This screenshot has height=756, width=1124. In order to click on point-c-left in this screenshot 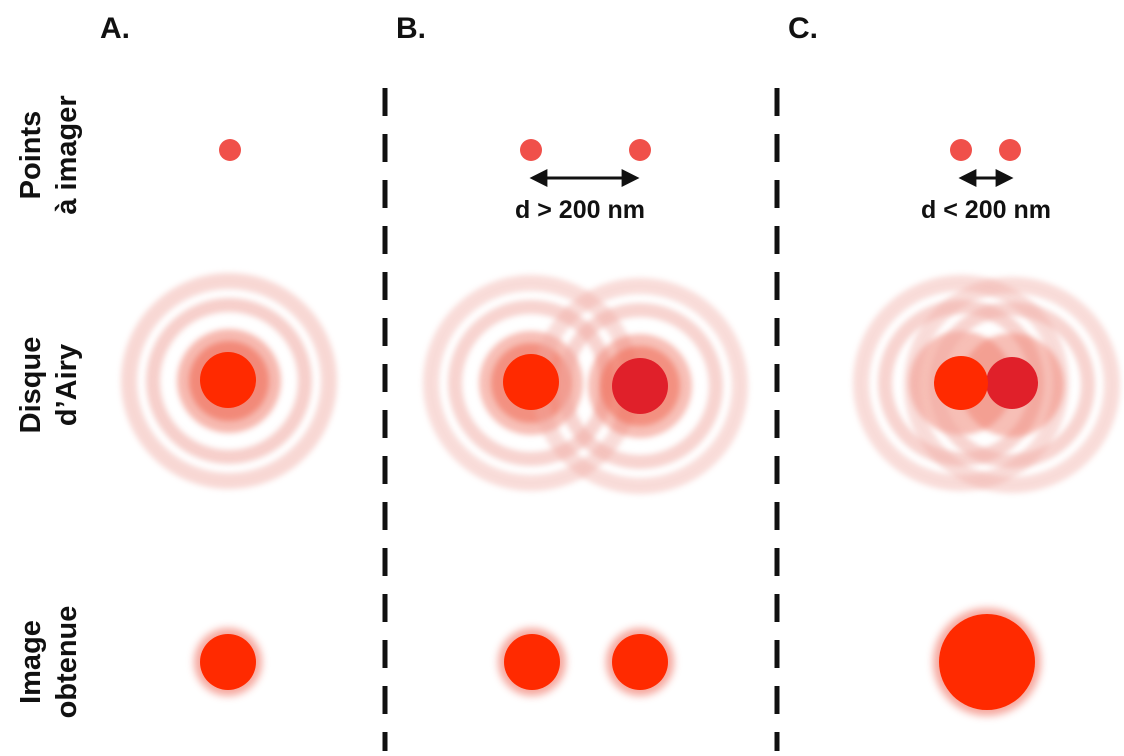, I will do `click(961, 150)`.